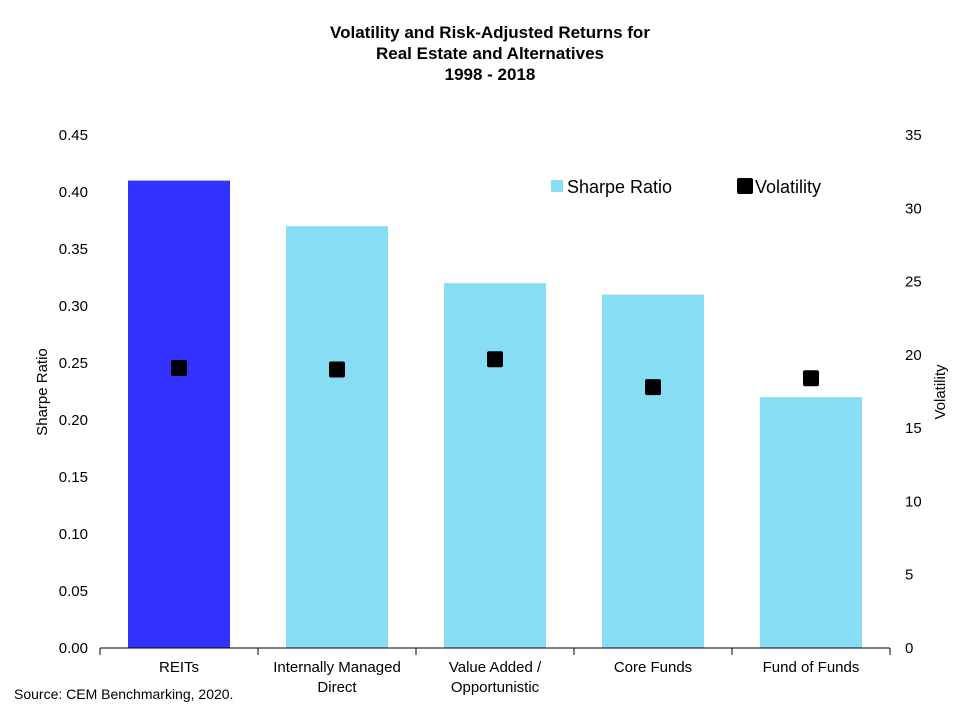  What do you see at coordinates (788, 187) in the screenshot?
I see `legend-label-volatility: Volatility` at bounding box center [788, 187].